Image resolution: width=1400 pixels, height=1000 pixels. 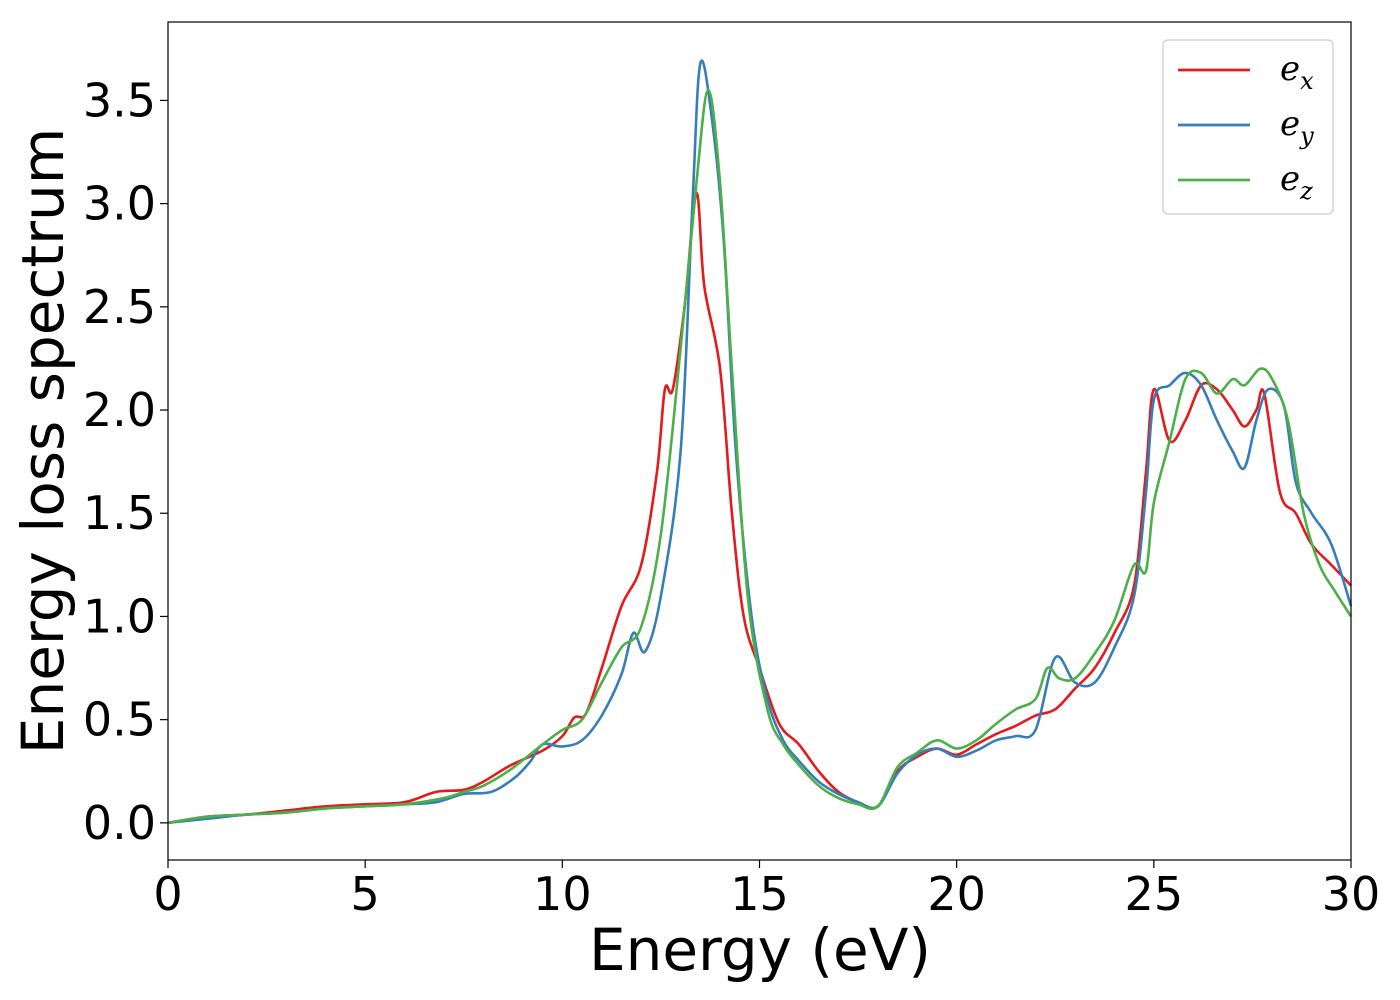 I want to click on legend-label-subscript: y, so click(x=1306, y=136).